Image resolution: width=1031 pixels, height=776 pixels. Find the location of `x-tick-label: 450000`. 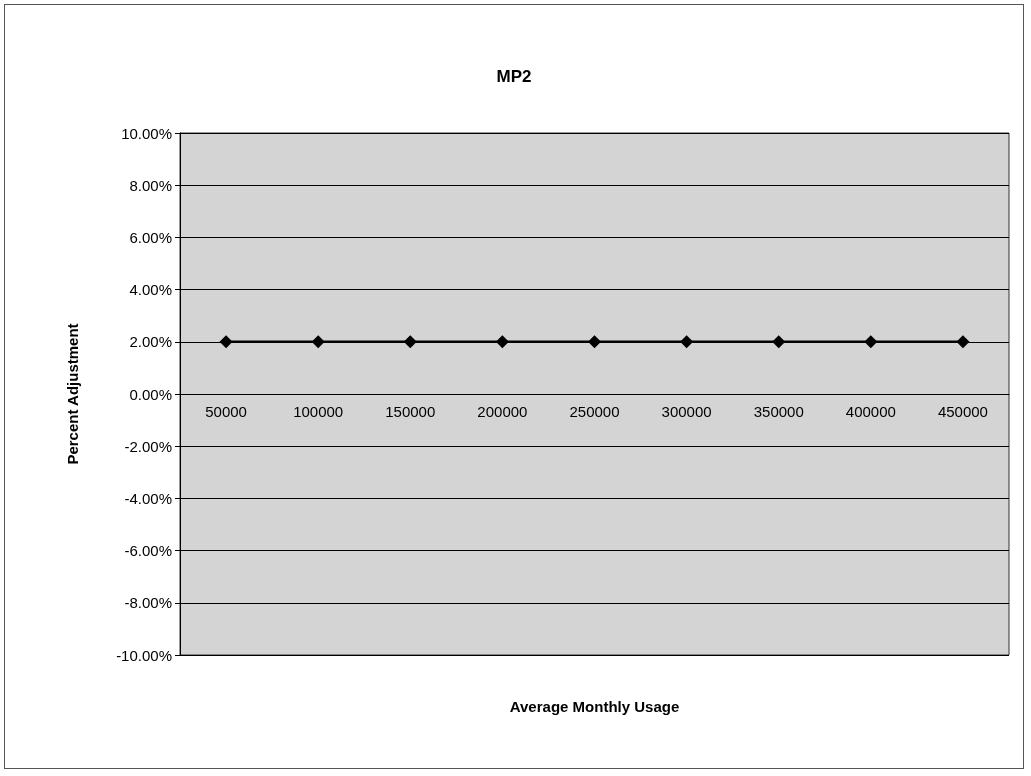

x-tick-label: 450000 is located at coordinates (962, 411).